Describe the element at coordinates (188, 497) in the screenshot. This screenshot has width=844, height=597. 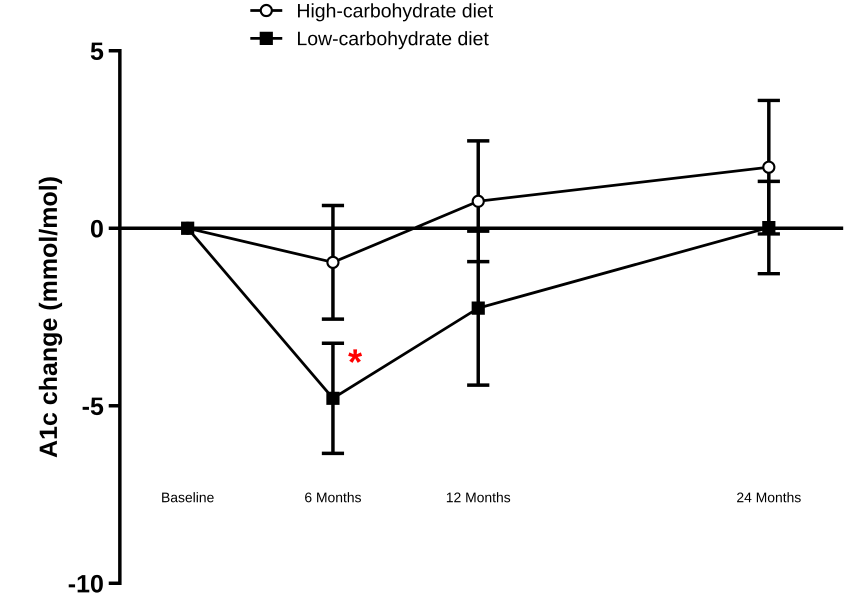
I see `x-tick-label: Baseline` at that location.